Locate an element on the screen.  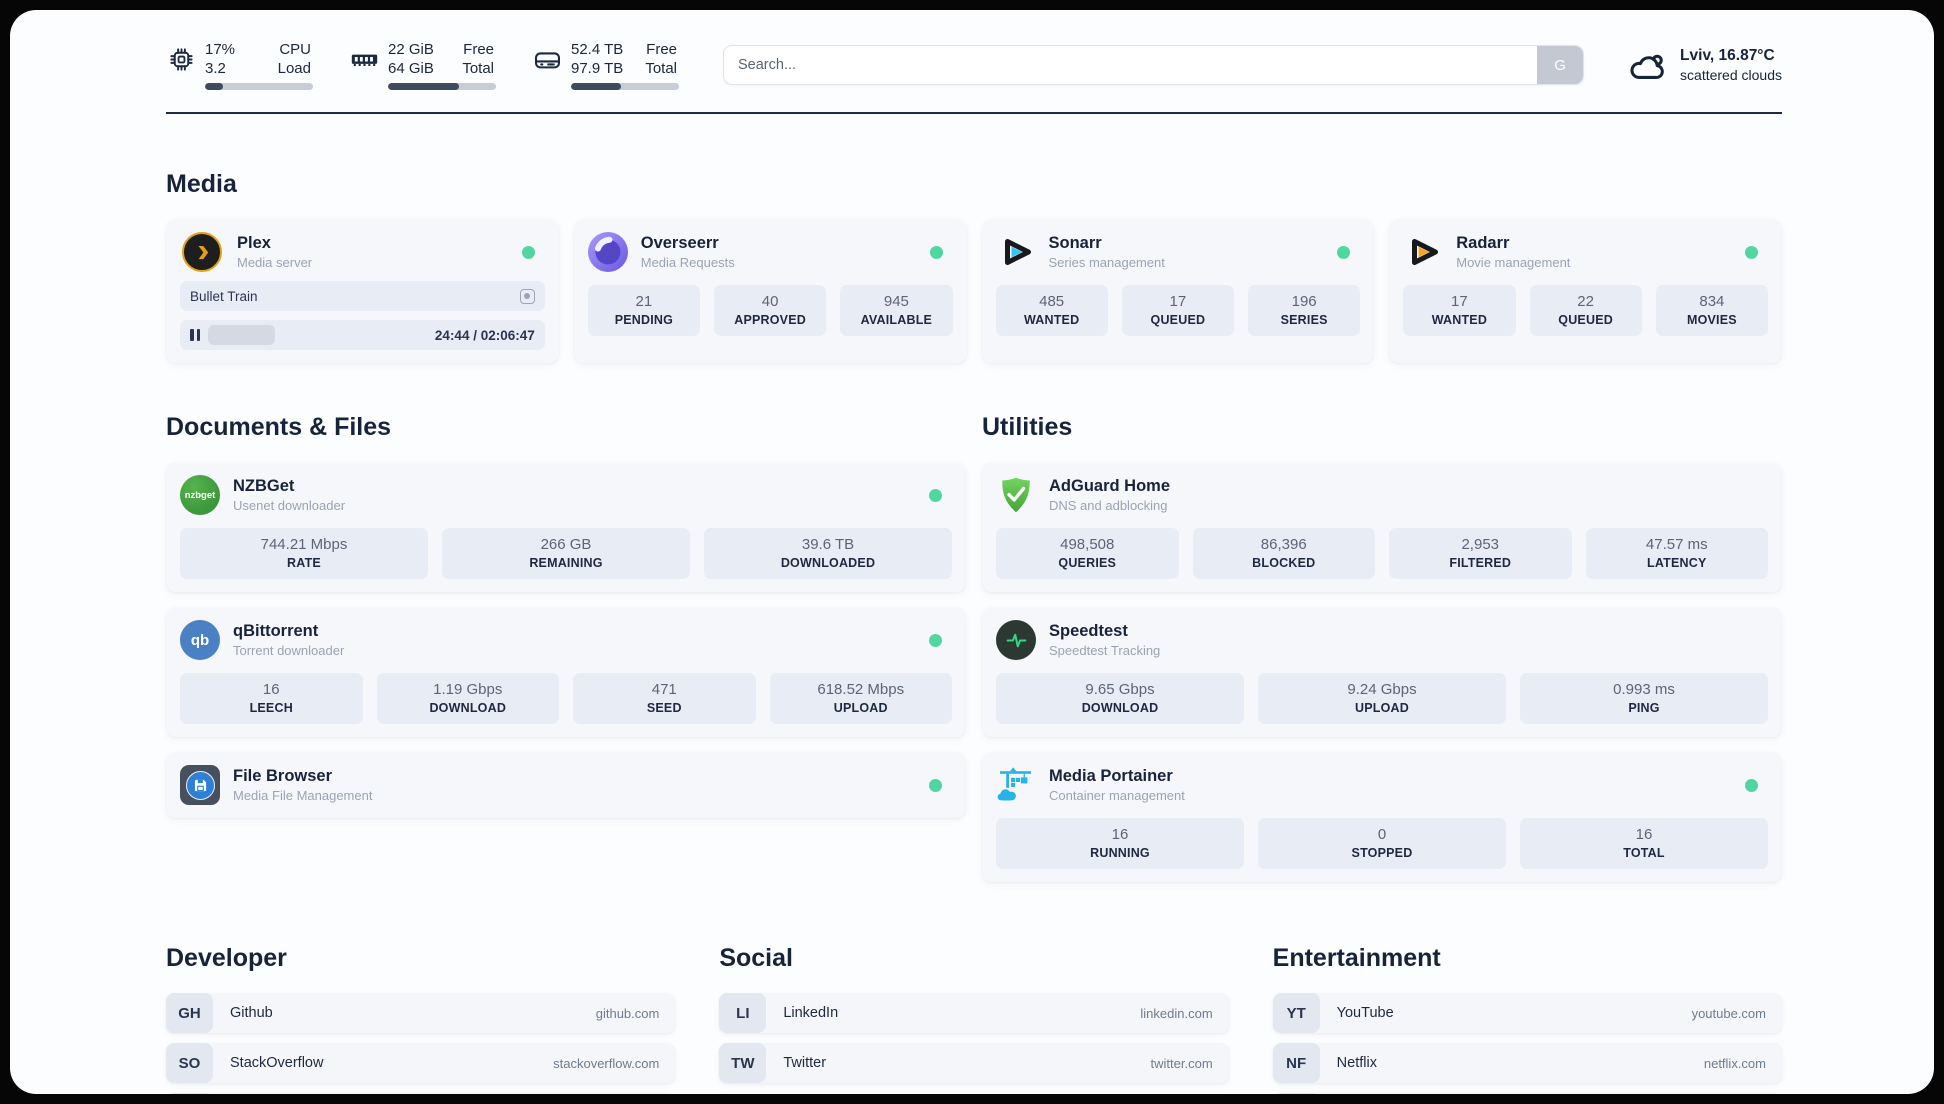
player-time: 24:44 / 02:06:47 is located at coordinates (484, 335).